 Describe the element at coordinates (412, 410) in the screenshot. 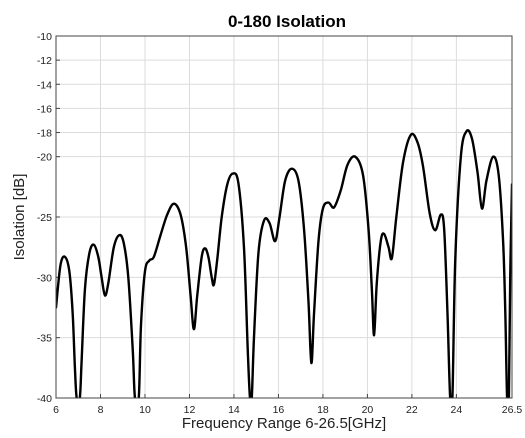

I see `x-tick-label: 22` at that location.